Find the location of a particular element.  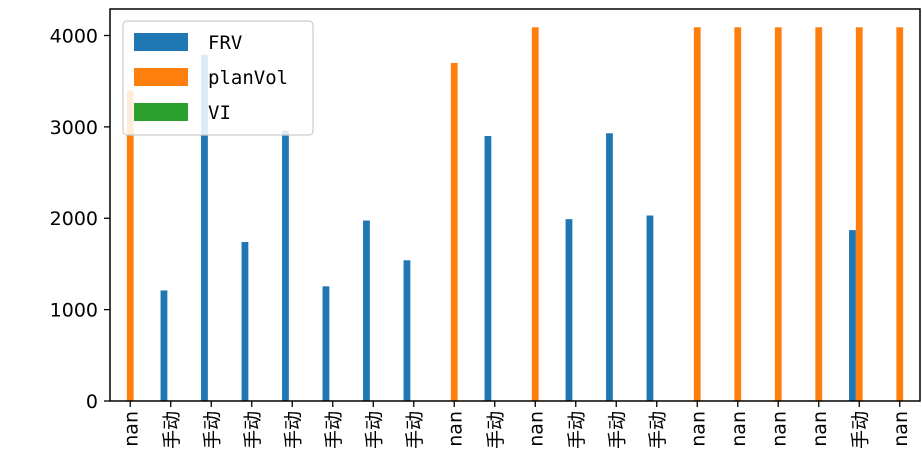

legend: FRV planVol VI is located at coordinates (218, 78).